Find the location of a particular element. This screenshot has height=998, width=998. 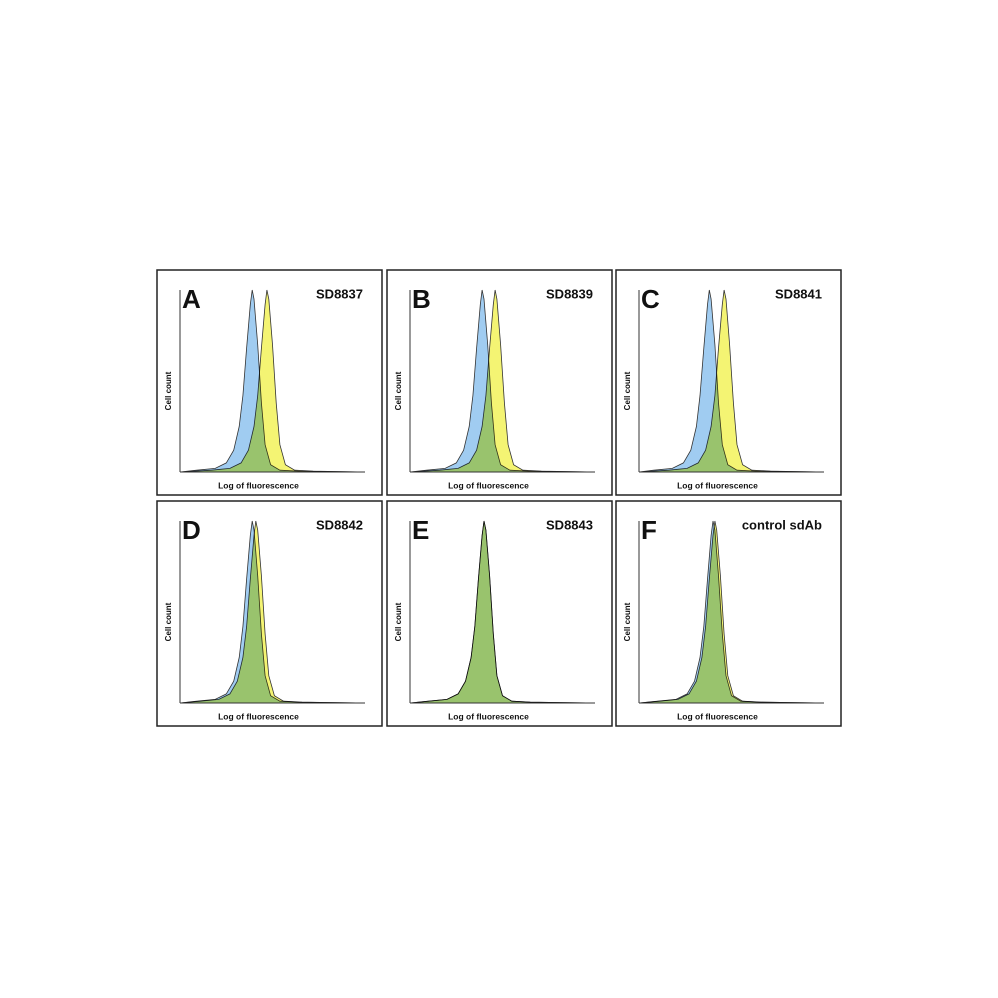

panel-title: SD8841 is located at coordinates (798, 293).